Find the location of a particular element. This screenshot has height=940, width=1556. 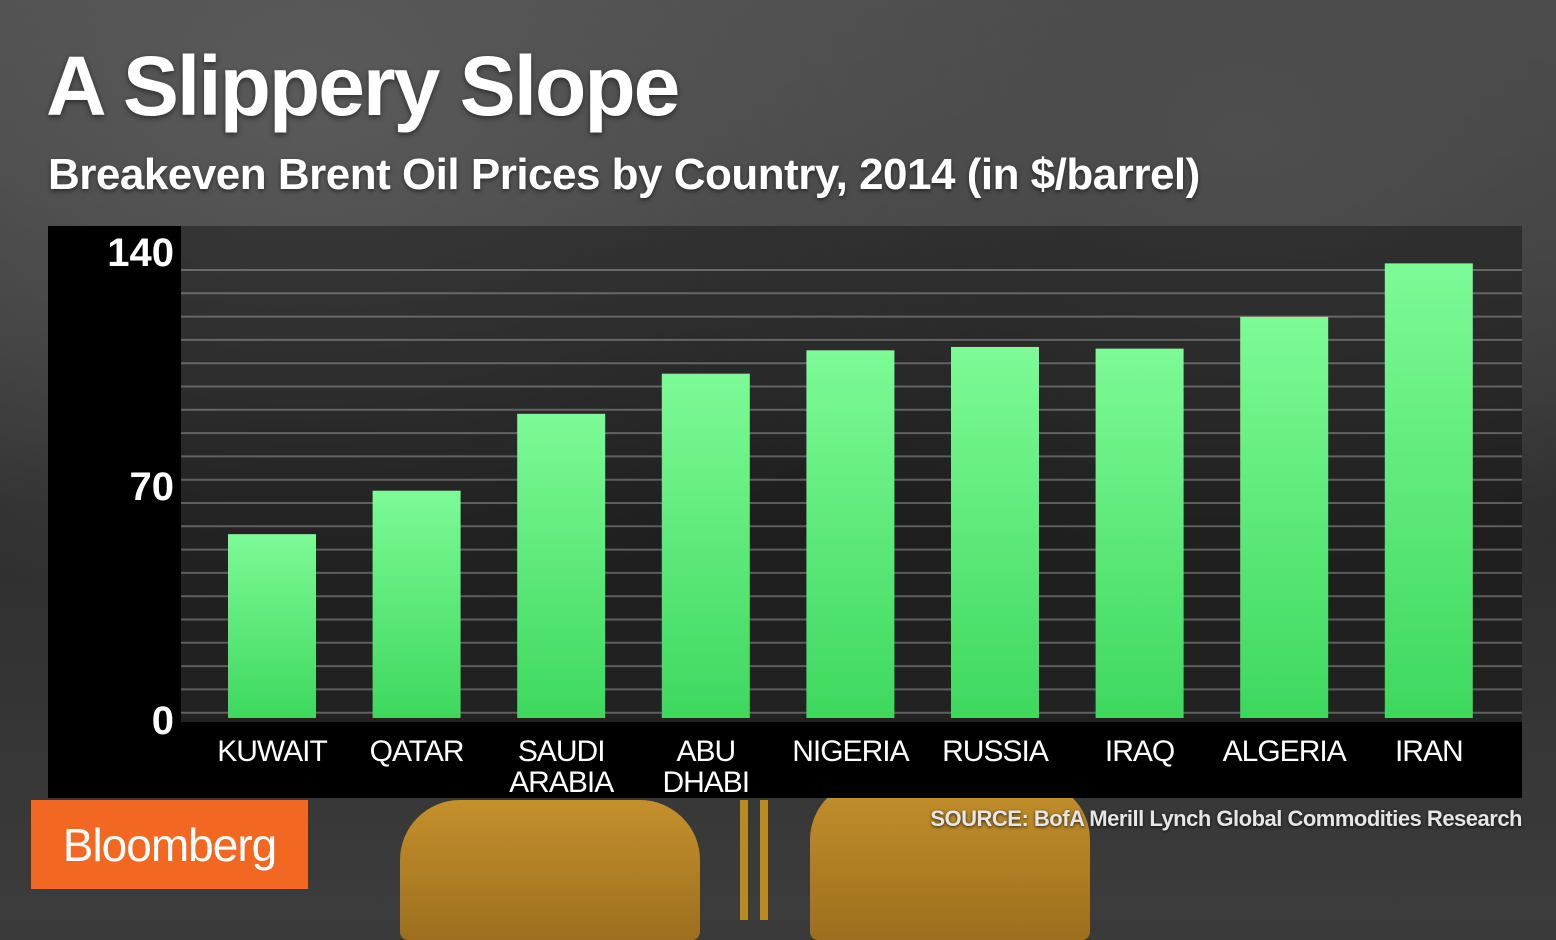

chart-panel-left is located at coordinates (114, 512).